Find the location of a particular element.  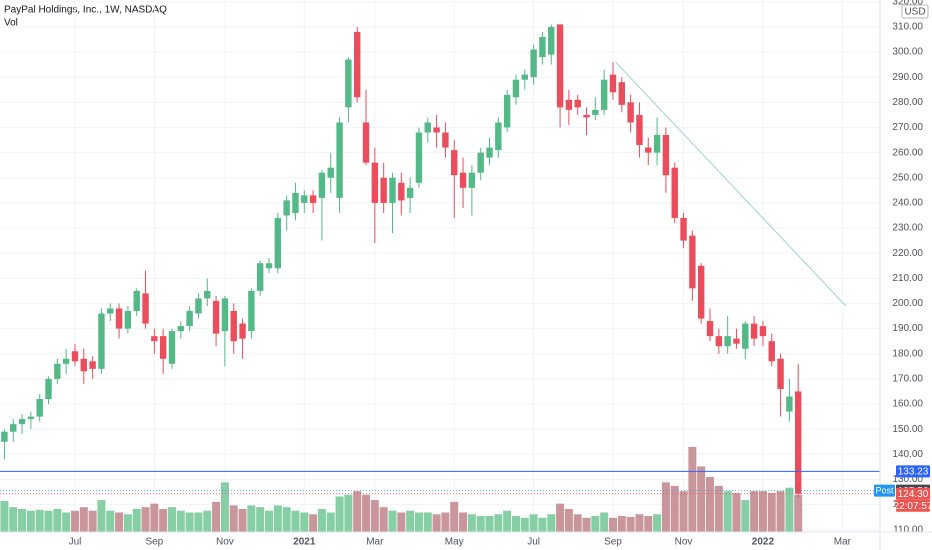

post-tag is located at coordinates (884, 490).